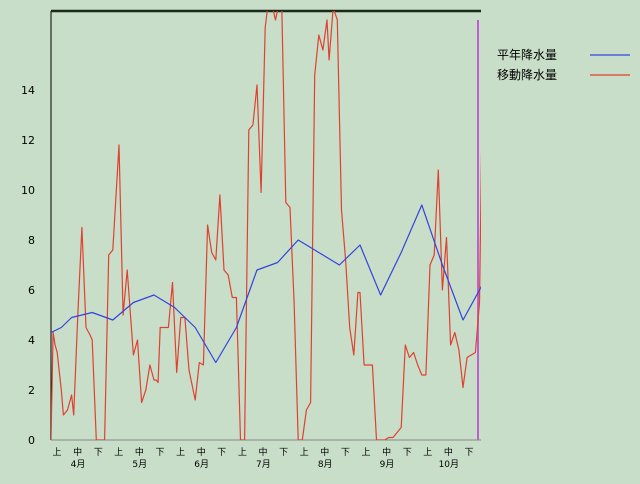 This screenshot has width=640, height=484. What do you see at coordinates (139, 464) in the screenshot?
I see `month-label: 5月` at bounding box center [139, 464].